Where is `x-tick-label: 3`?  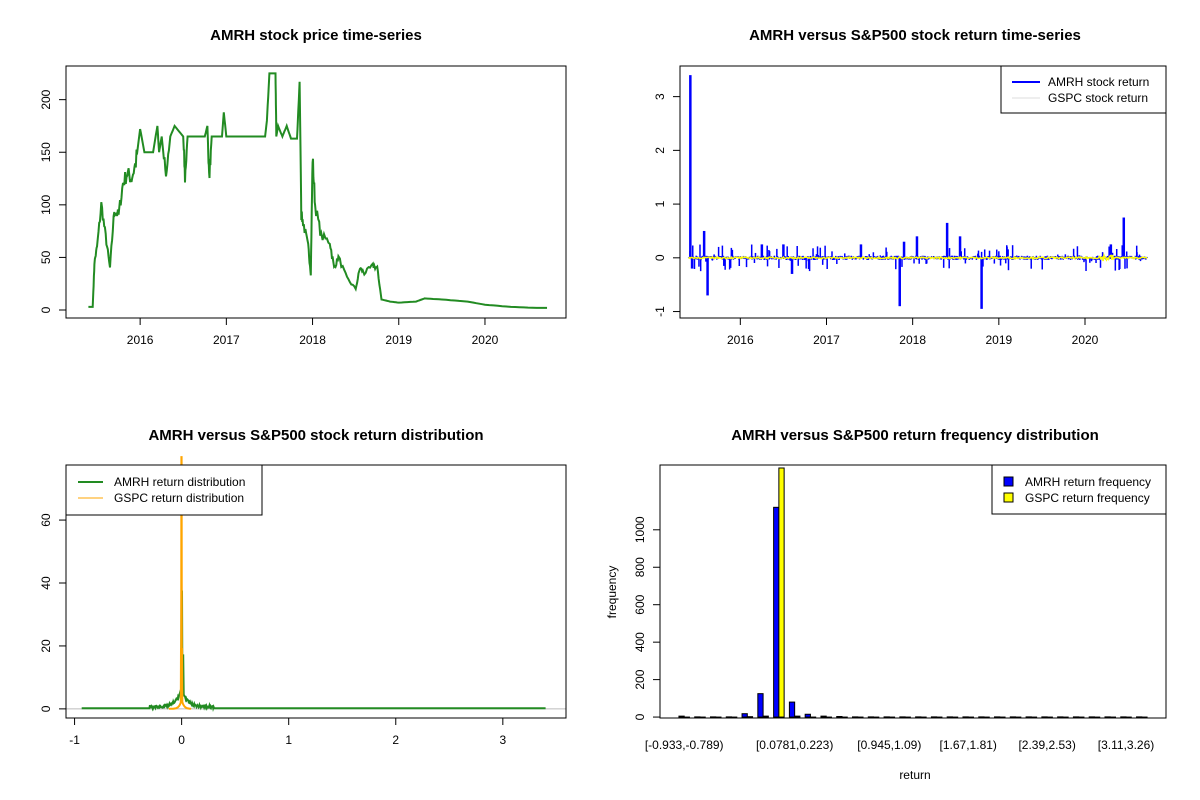
x-tick-label: 3 is located at coordinates (502, 740).